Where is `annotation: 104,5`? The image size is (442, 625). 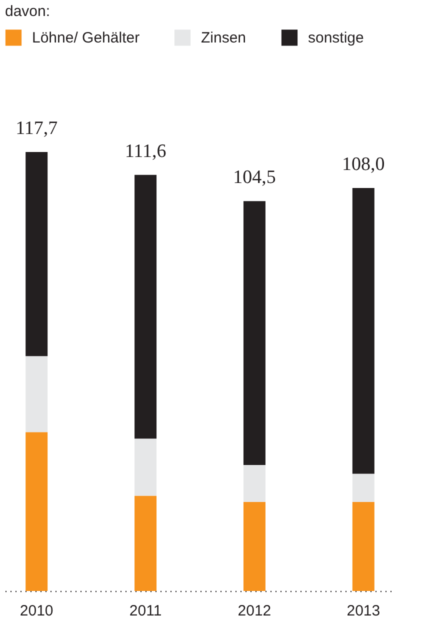
annotation: 104,5 is located at coordinates (254, 177).